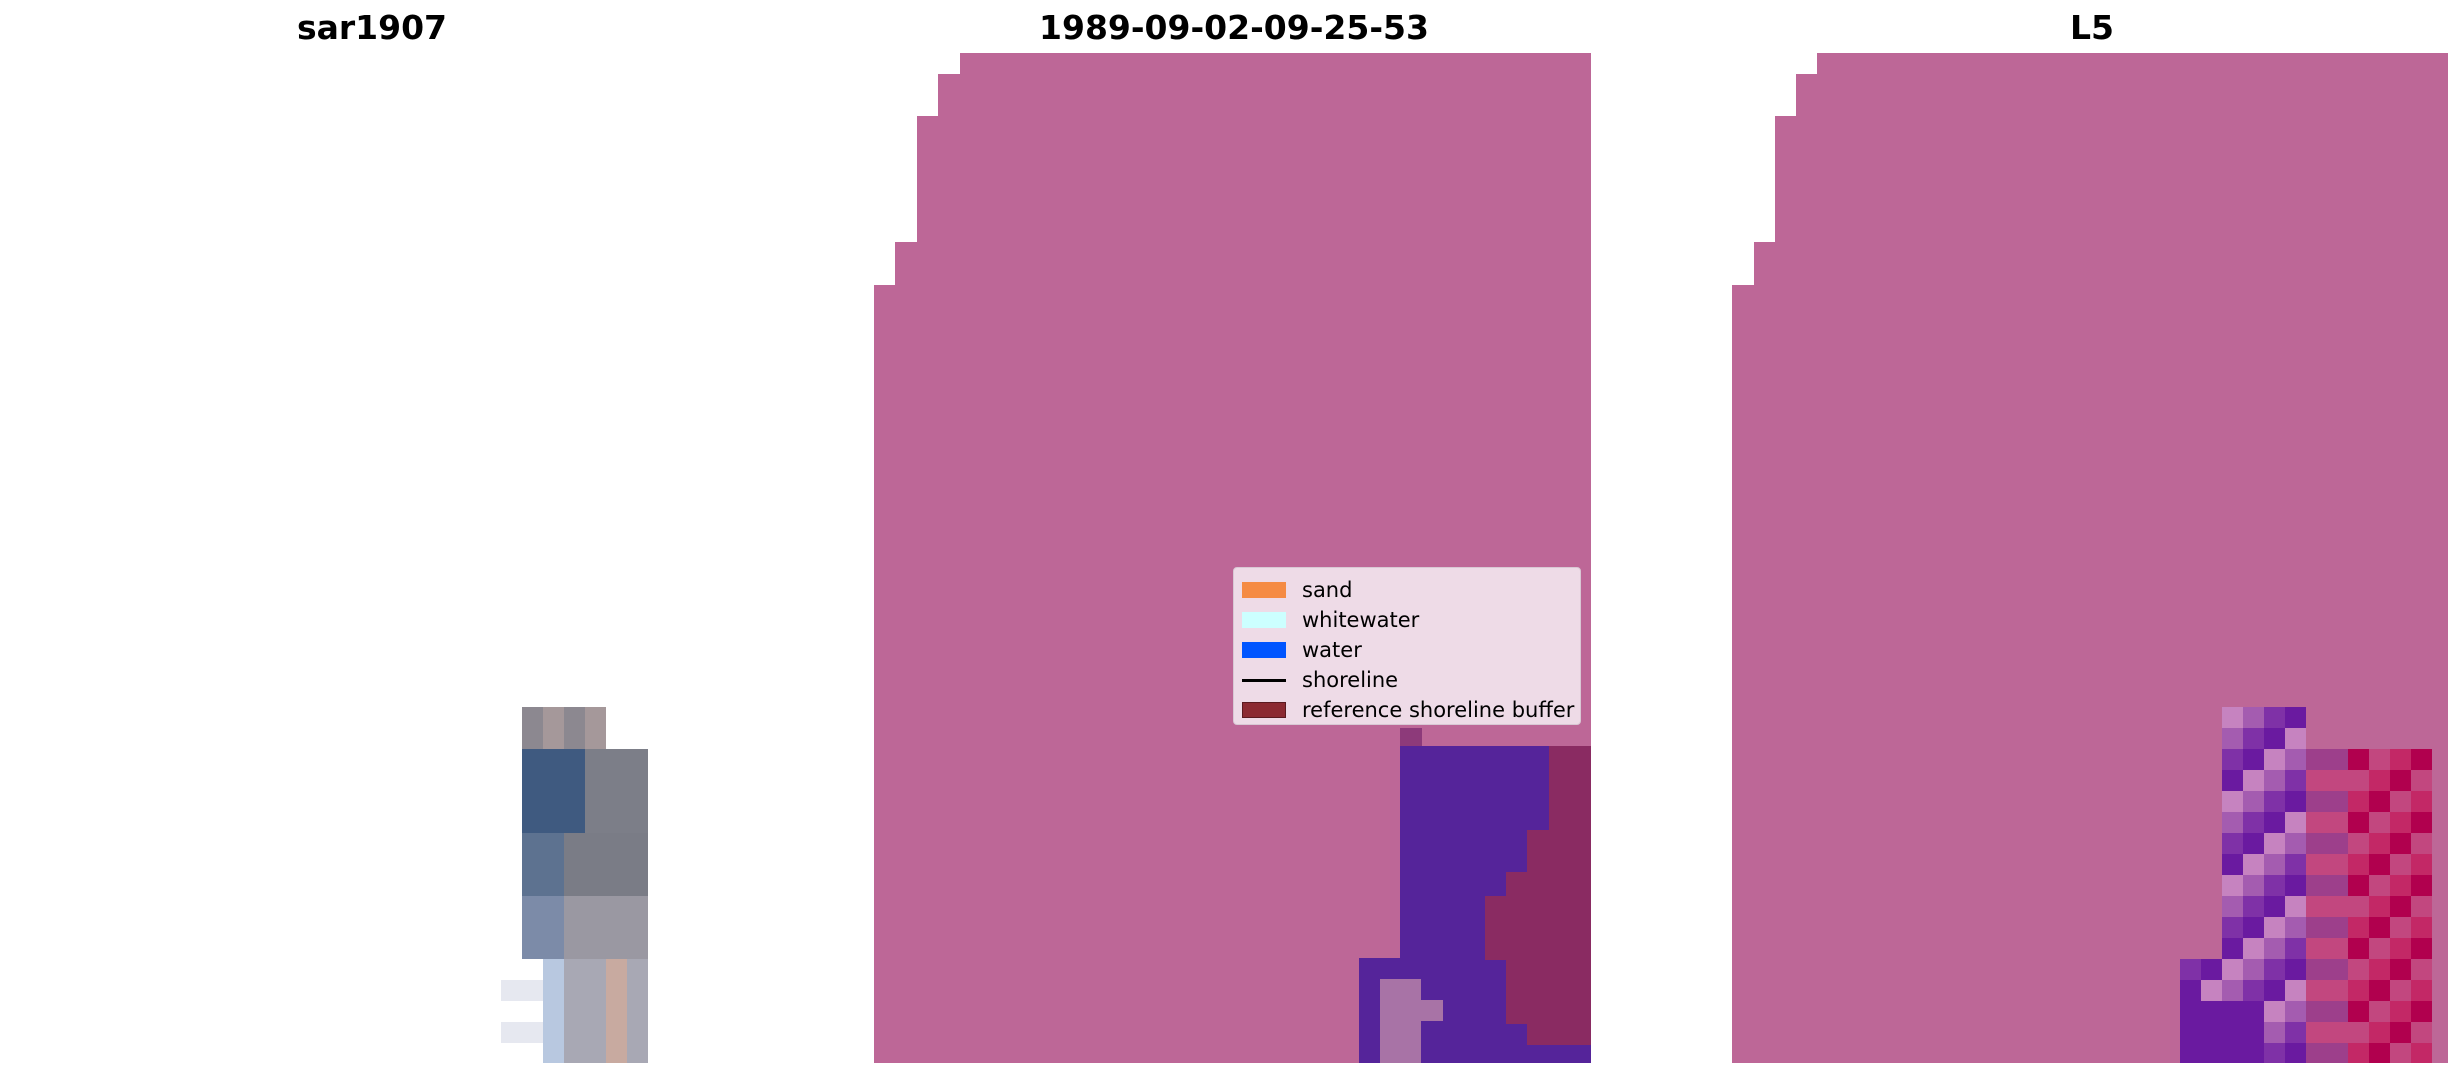  What do you see at coordinates (1320, 680) in the screenshot?
I see `legend-item-shoreline: shoreline` at bounding box center [1320, 680].